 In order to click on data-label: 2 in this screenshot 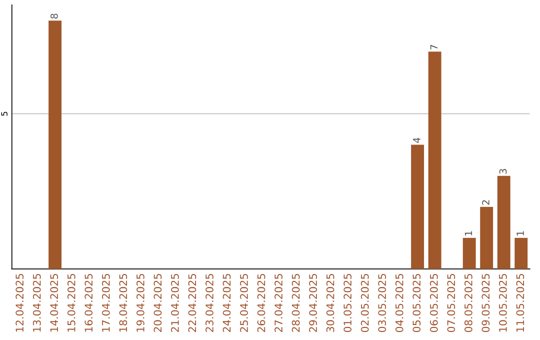, I will do `click(486, 202)`.